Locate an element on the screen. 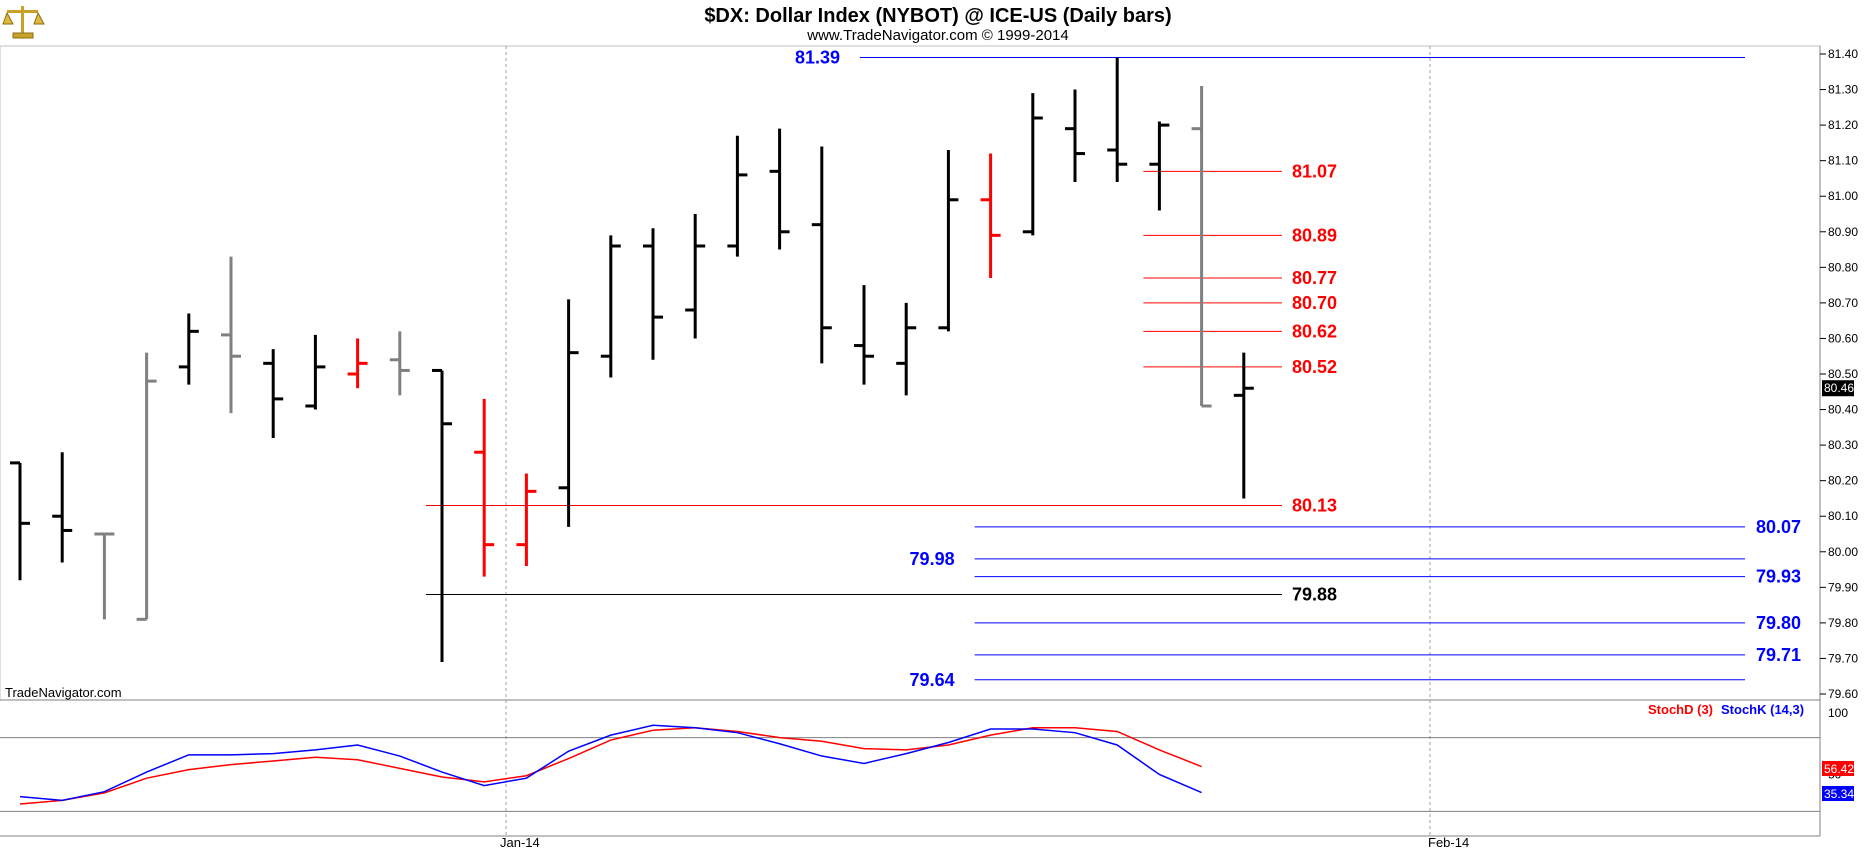  svg-text: 56.42 is located at coordinates (1839, 769).